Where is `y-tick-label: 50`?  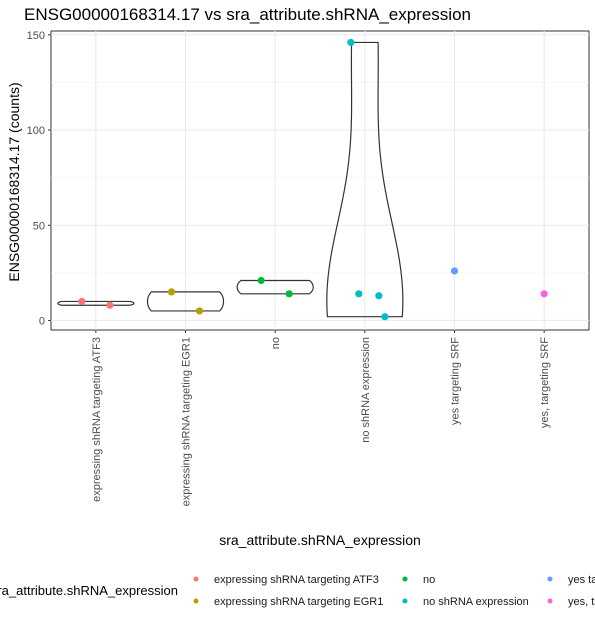
y-tick-label: 50 is located at coordinates (39, 226).